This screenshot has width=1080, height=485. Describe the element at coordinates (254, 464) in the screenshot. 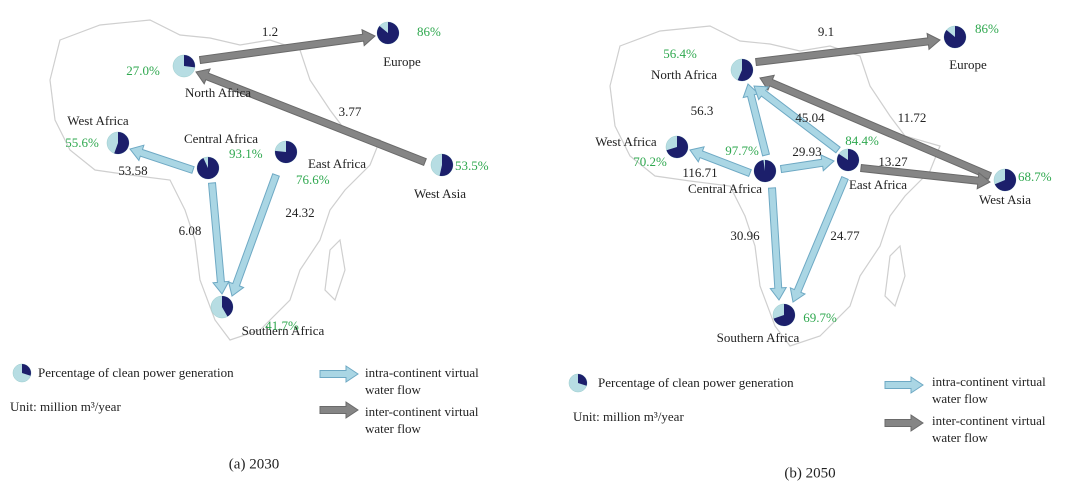

I see `caption: (a) 2030` at that location.